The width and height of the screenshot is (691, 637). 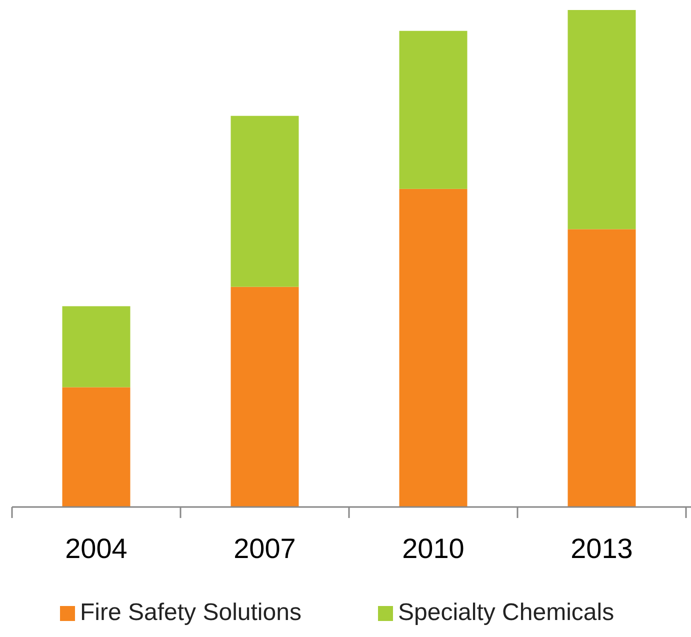 What do you see at coordinates (433, 548) in the screenshot?
I see `x-tick-label: 2010` at bounding box center [433, 548].